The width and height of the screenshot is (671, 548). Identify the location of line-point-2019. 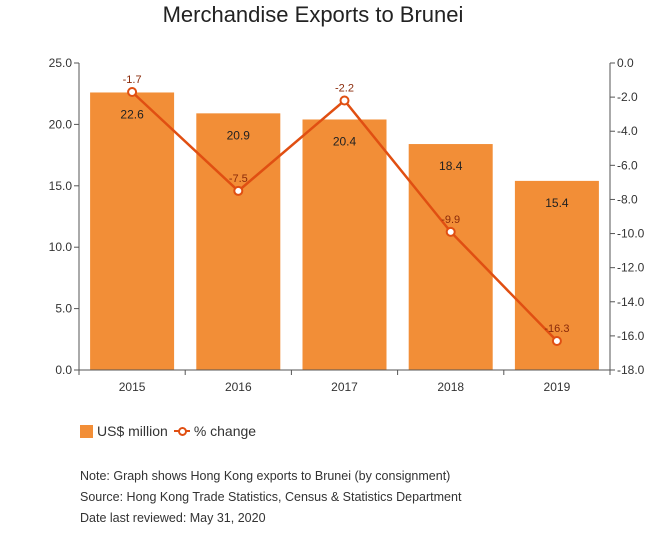
(556, 341).